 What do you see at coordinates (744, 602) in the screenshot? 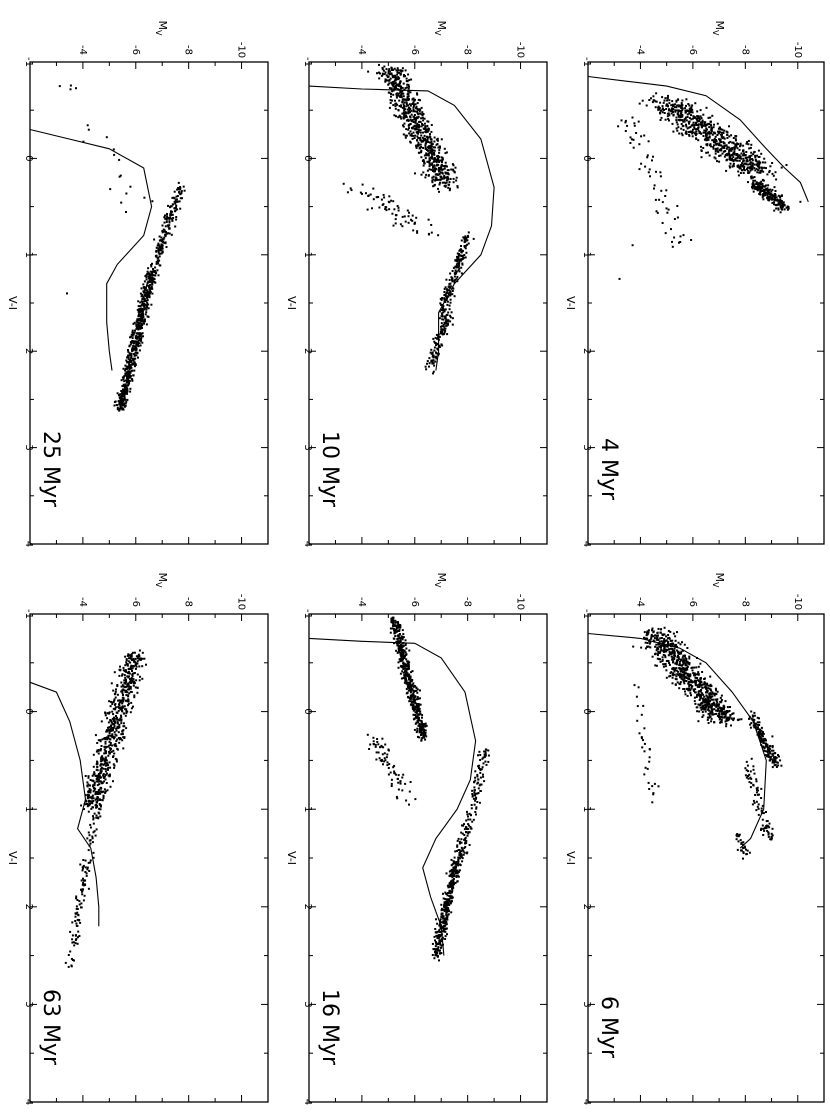
I see `y-tick-label: -8` at bounding box center [744, 602].